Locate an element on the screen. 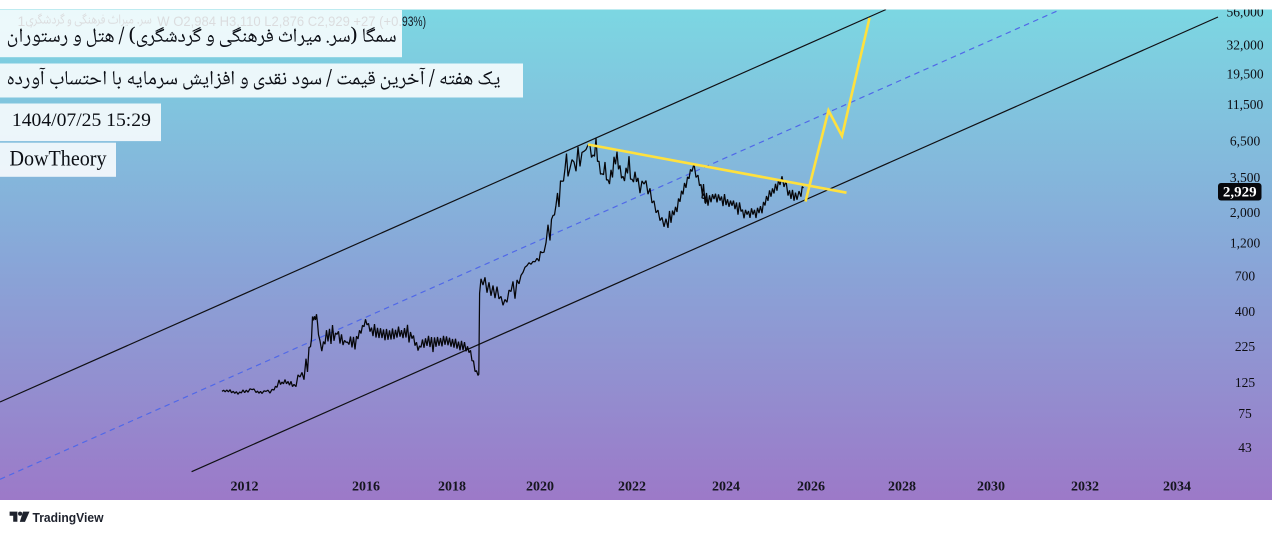 This screenshot has width=1282, height=535. svg-text: 2020 is located at coordinates (540, 487).